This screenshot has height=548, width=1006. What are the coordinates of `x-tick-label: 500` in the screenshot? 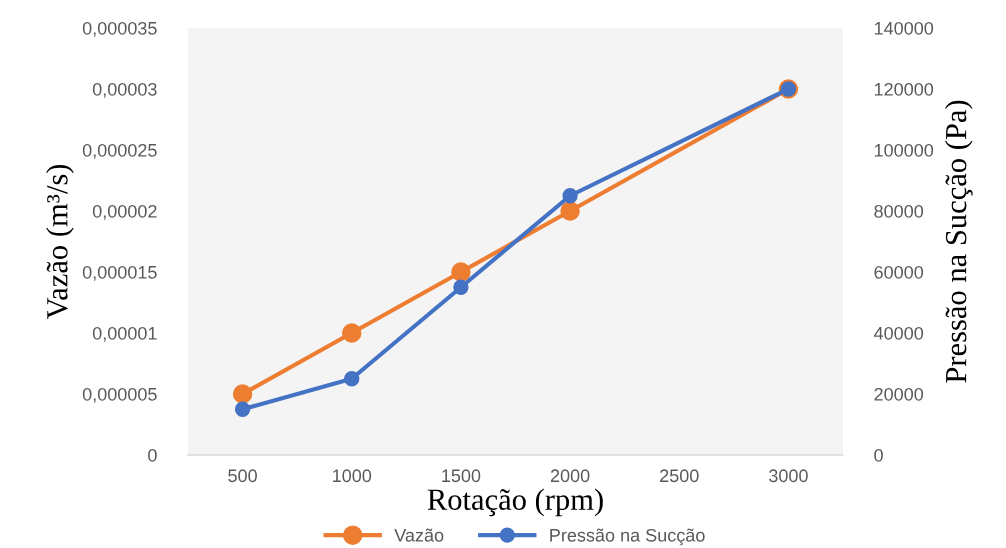 It's located at (242, 476).